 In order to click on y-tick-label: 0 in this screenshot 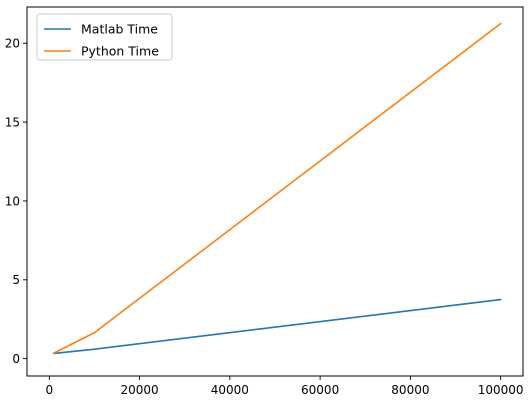, I will do `click(16, 359)`.